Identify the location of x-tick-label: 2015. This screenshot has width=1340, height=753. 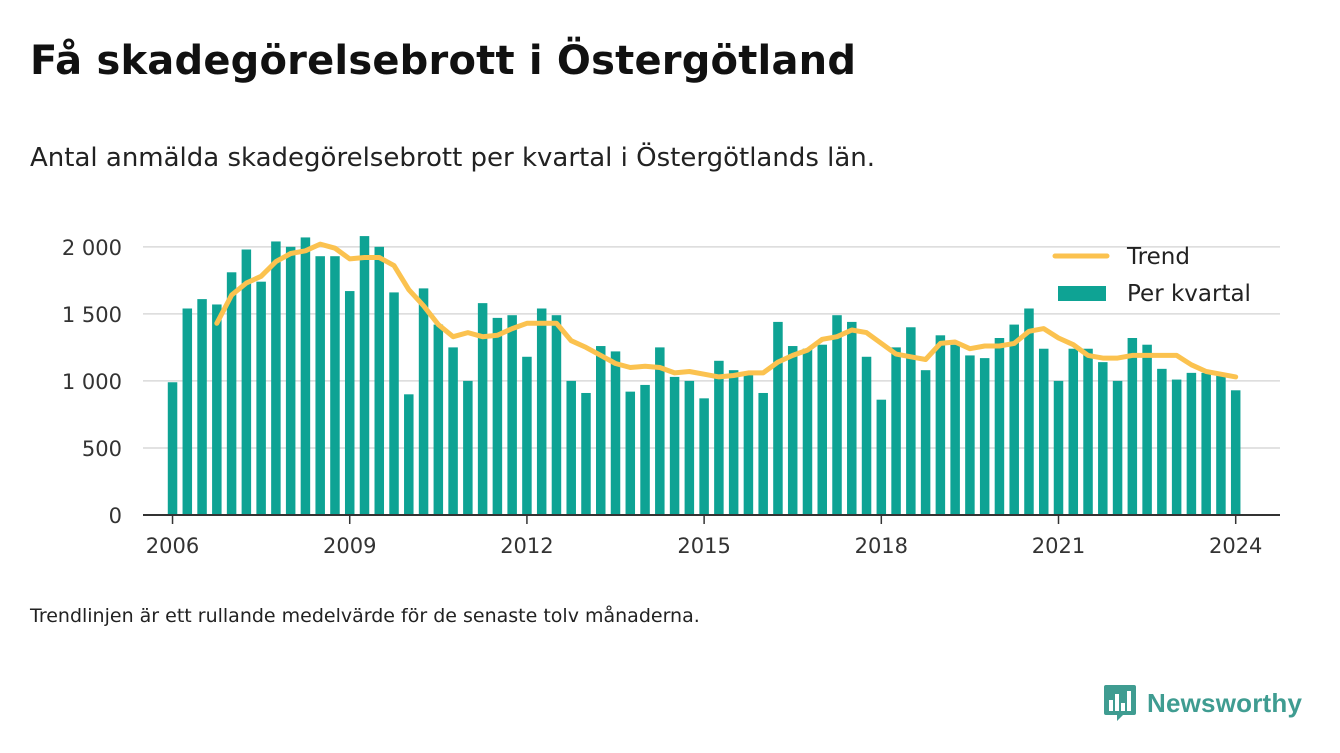
(703, 546).